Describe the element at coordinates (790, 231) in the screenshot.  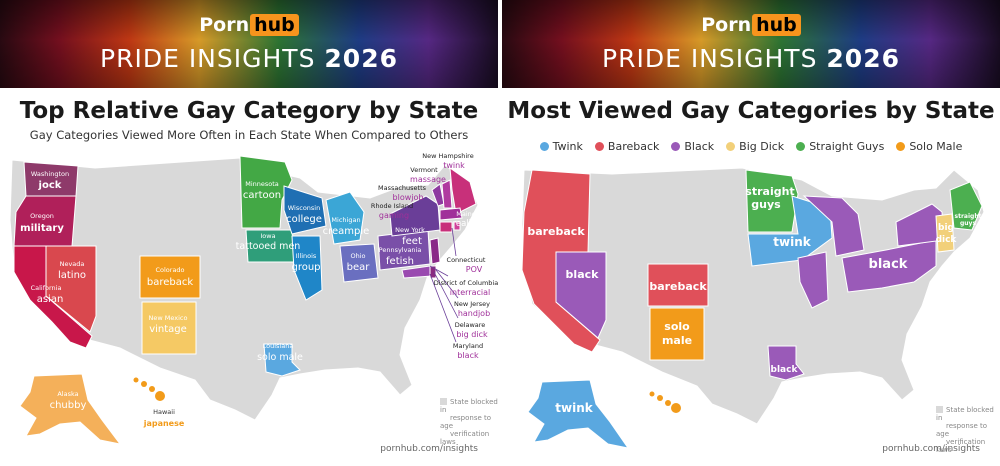
I see `region-twink-midwest` at that location.